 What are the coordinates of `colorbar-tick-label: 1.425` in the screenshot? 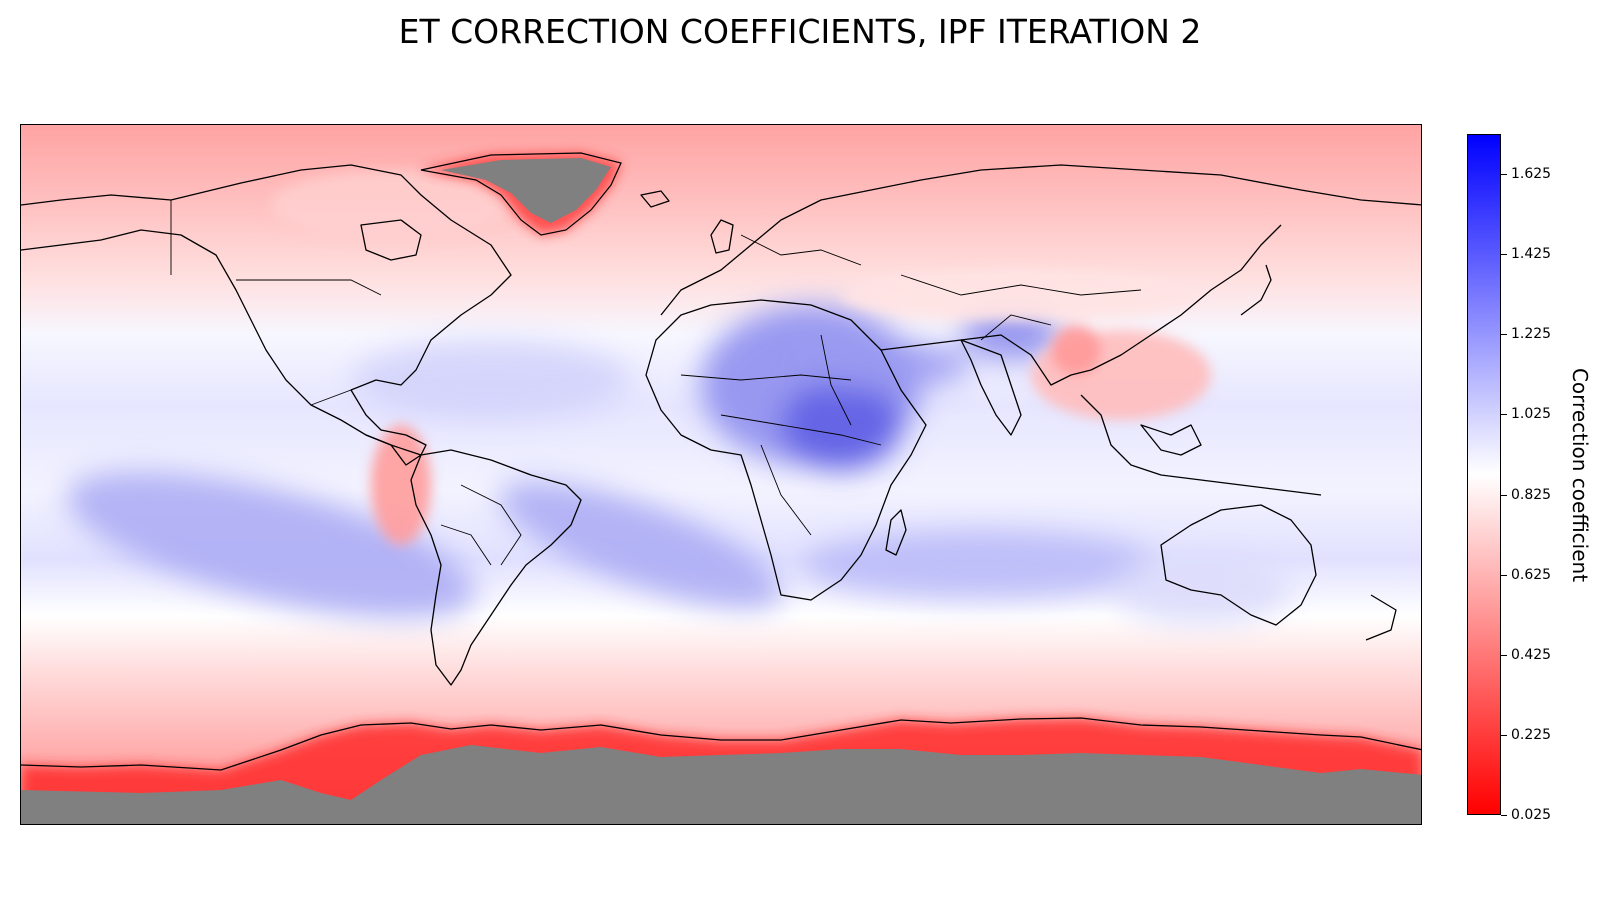 It's located at (1531, 254).